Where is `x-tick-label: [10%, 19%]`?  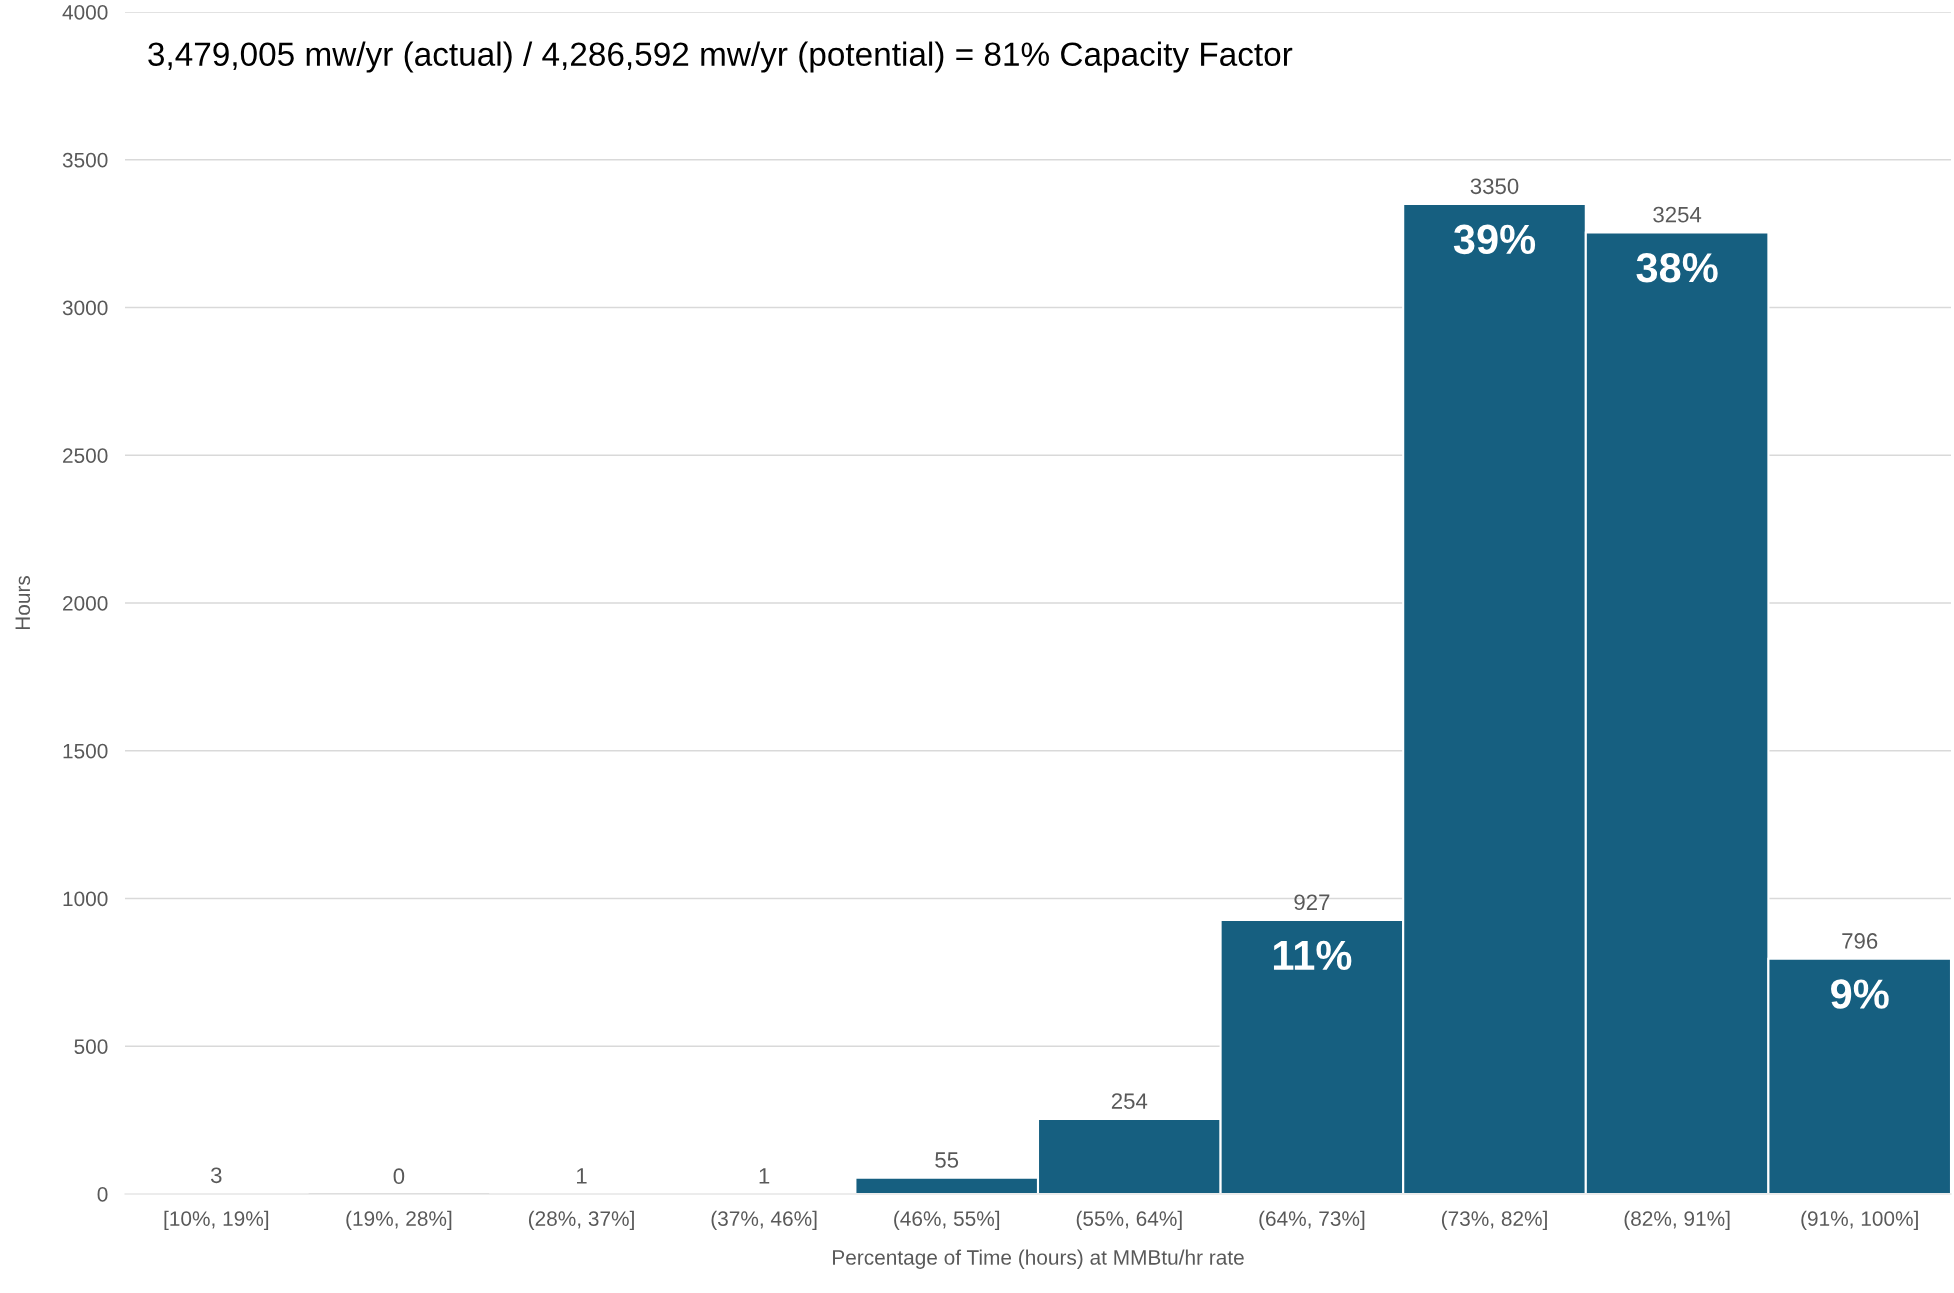 x-tick-label: [10%, 19%] is located at coordinates (216, 1220).